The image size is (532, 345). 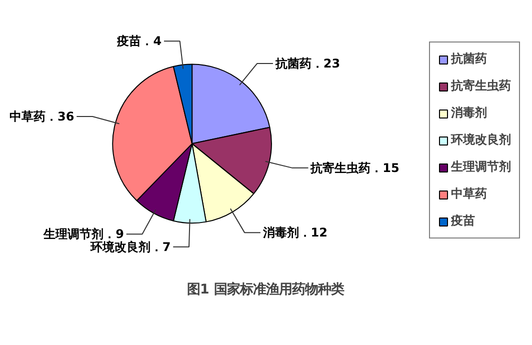 I want to click on legend-label: 环境改良剂, so click(x=481, y=140).